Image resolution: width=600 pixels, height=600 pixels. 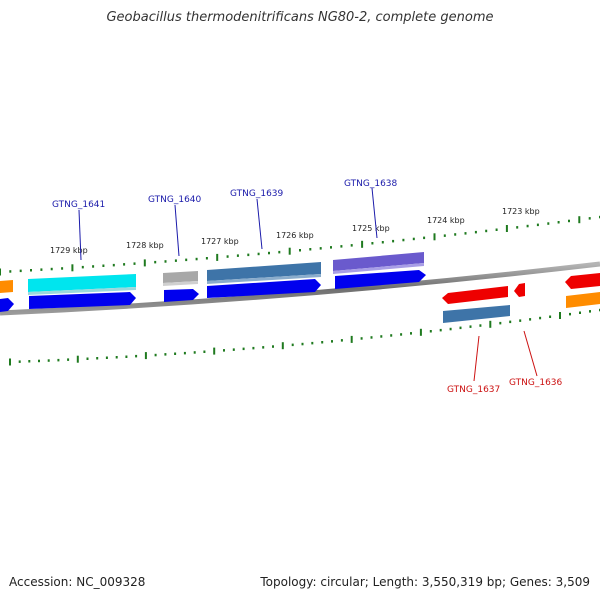 I want to click on accession-text: Accession: NC_009328, so click(x=77, y=582).